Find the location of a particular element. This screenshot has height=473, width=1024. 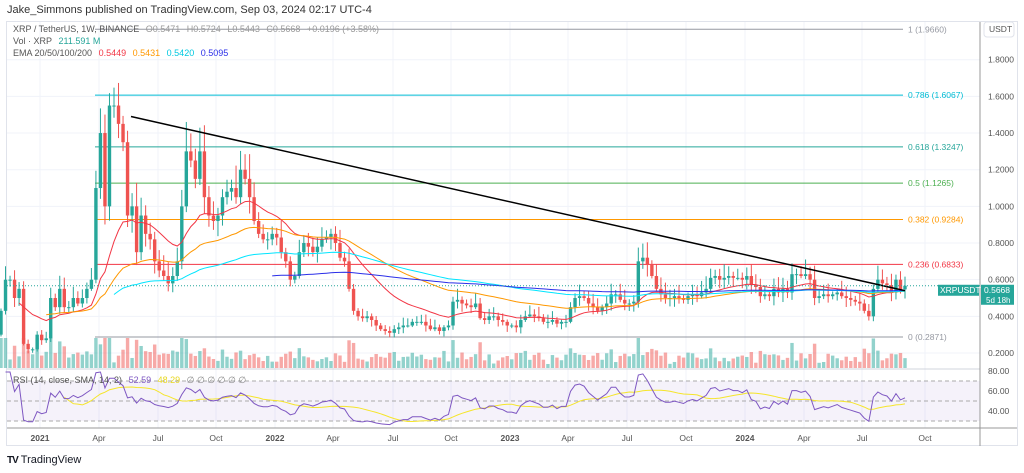

volume-legend: Vol · XRP 211.591 M is located at coordinates (58, 41).